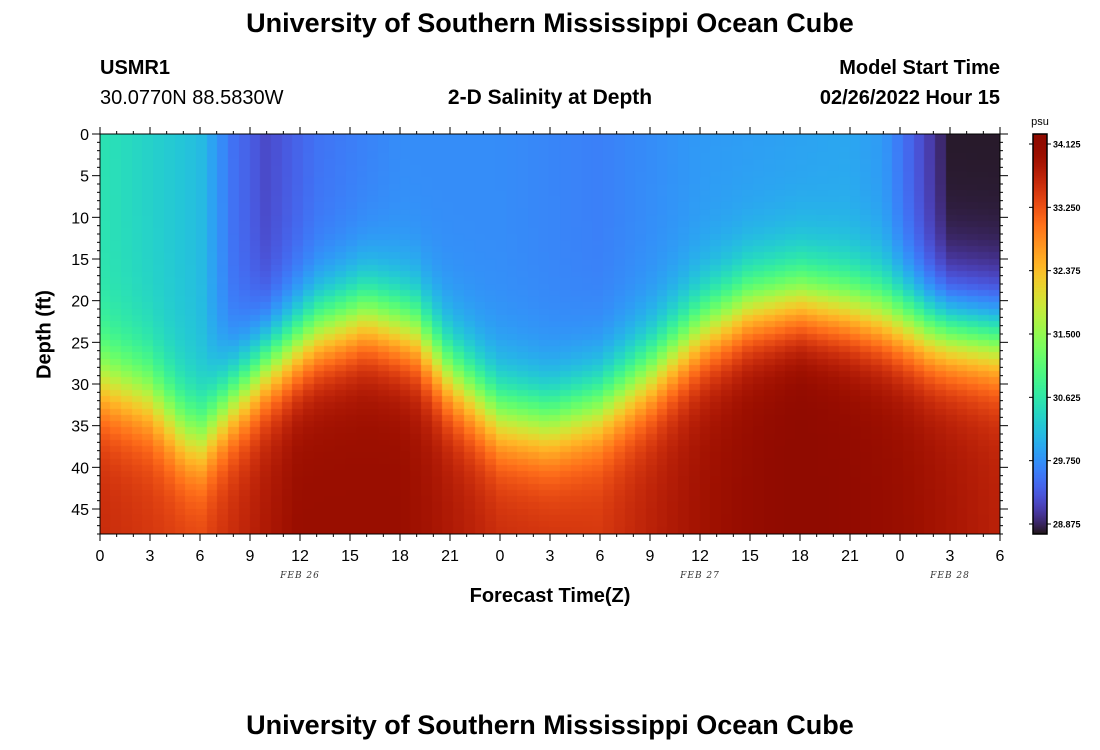 This screenshot has width=1100, height=750. Describe the element at coordinates (80, 302) in the screenshot. I see `y-tick-label: 20` at that location.